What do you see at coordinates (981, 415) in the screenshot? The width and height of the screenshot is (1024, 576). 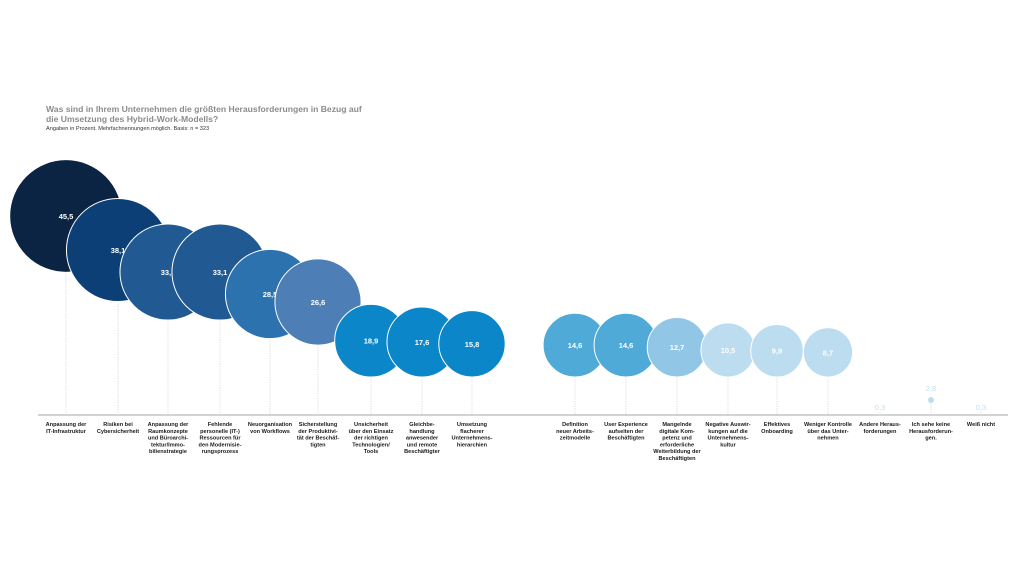 I see `bubble-group: 0,3 Weiß nicht` at bounding box center [981, 415].